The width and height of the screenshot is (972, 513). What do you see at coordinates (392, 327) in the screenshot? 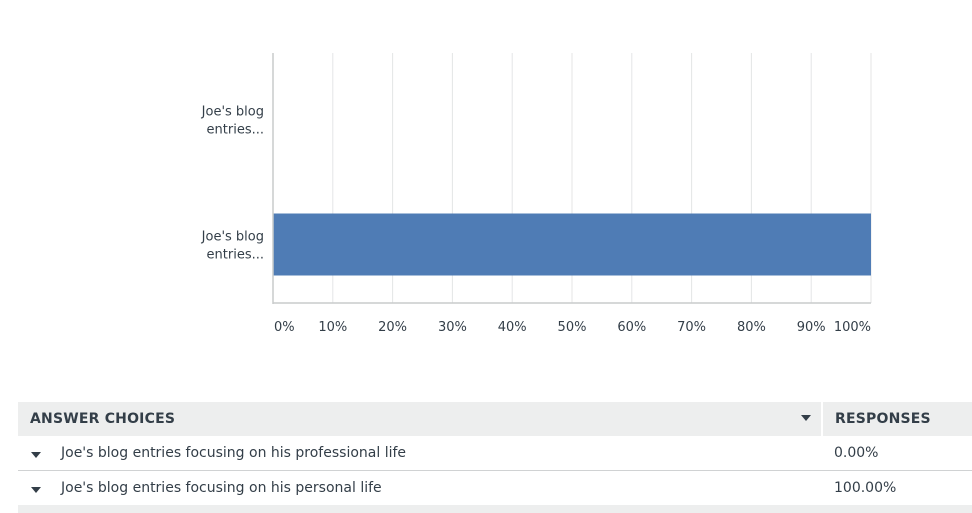
I see `x-tick-label: 20%` at bounding box center [392, 327].